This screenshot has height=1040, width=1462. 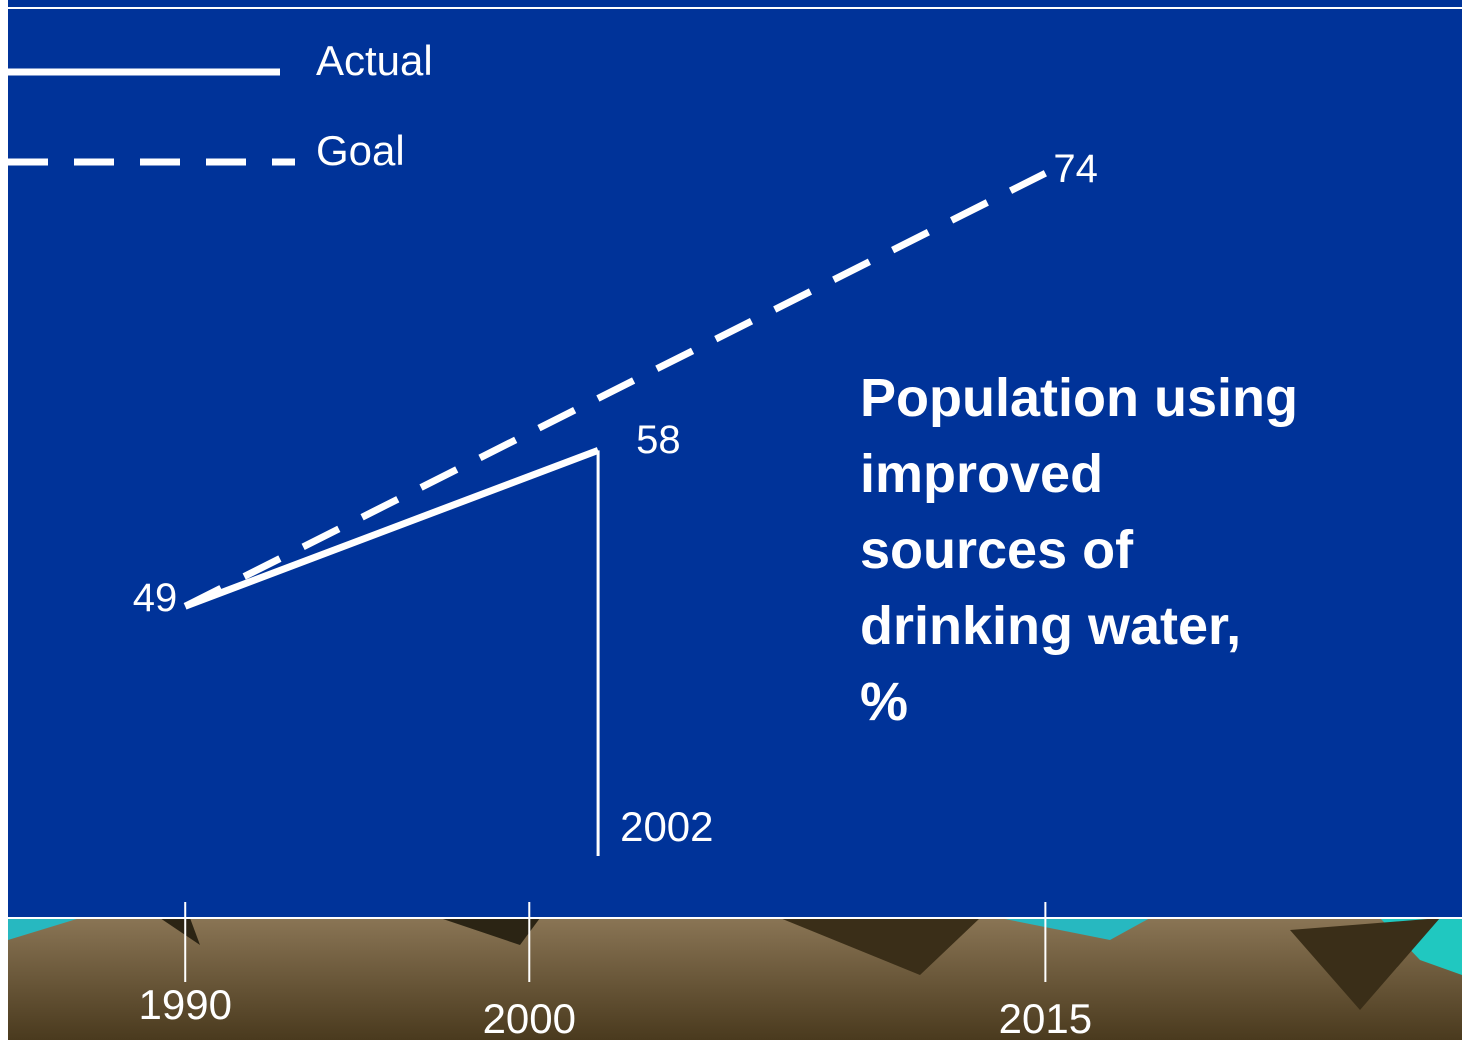 What do you see at coordinates (374, 60) in the screenshot?
I see `legend-label: Actual` at bounding box center [374, 60].